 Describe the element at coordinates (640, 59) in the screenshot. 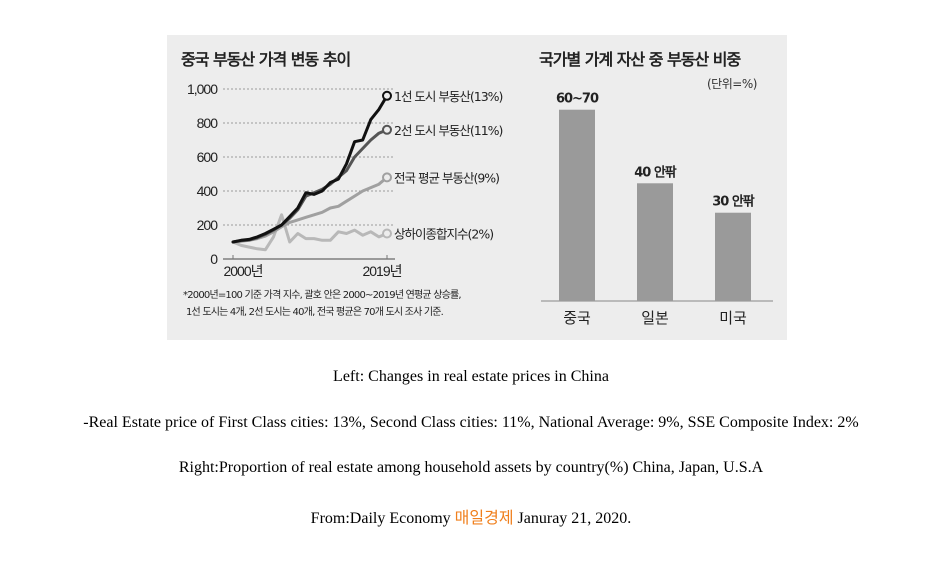

I see `right-chart-title: 국가별 가계 자산 중 부동산 비중` at that location.